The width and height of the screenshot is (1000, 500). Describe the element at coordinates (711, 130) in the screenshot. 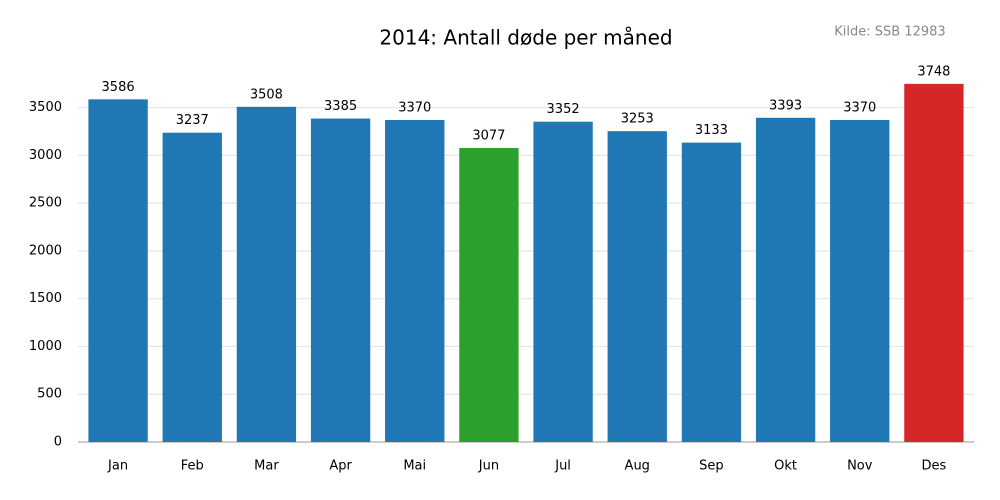

I see `data-label: 3133` at that location.